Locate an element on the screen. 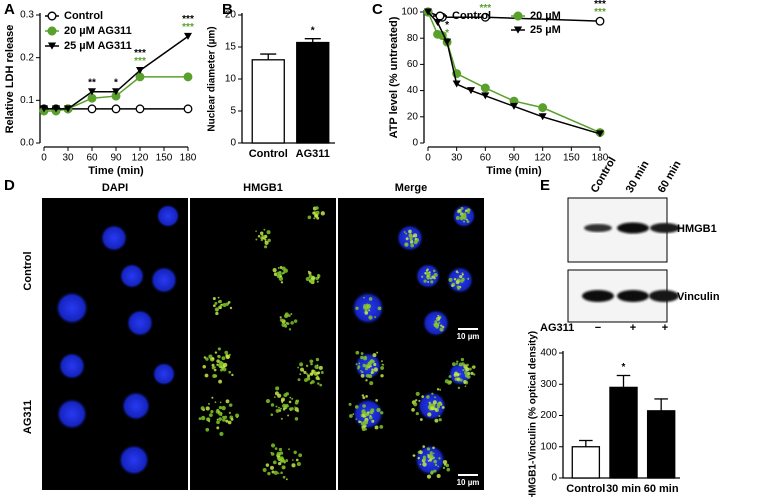  y-tick-label: 300 is located at coordinates (548, 384).